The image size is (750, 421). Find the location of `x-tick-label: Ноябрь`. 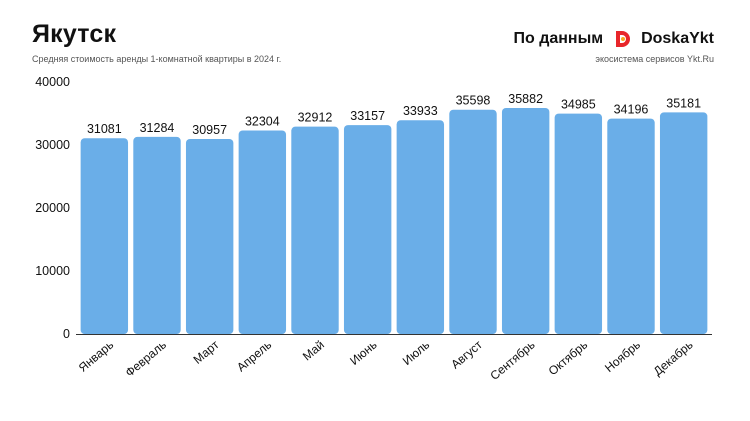

x-tick-label: Ноябрь is located at coordinates (622, 356).